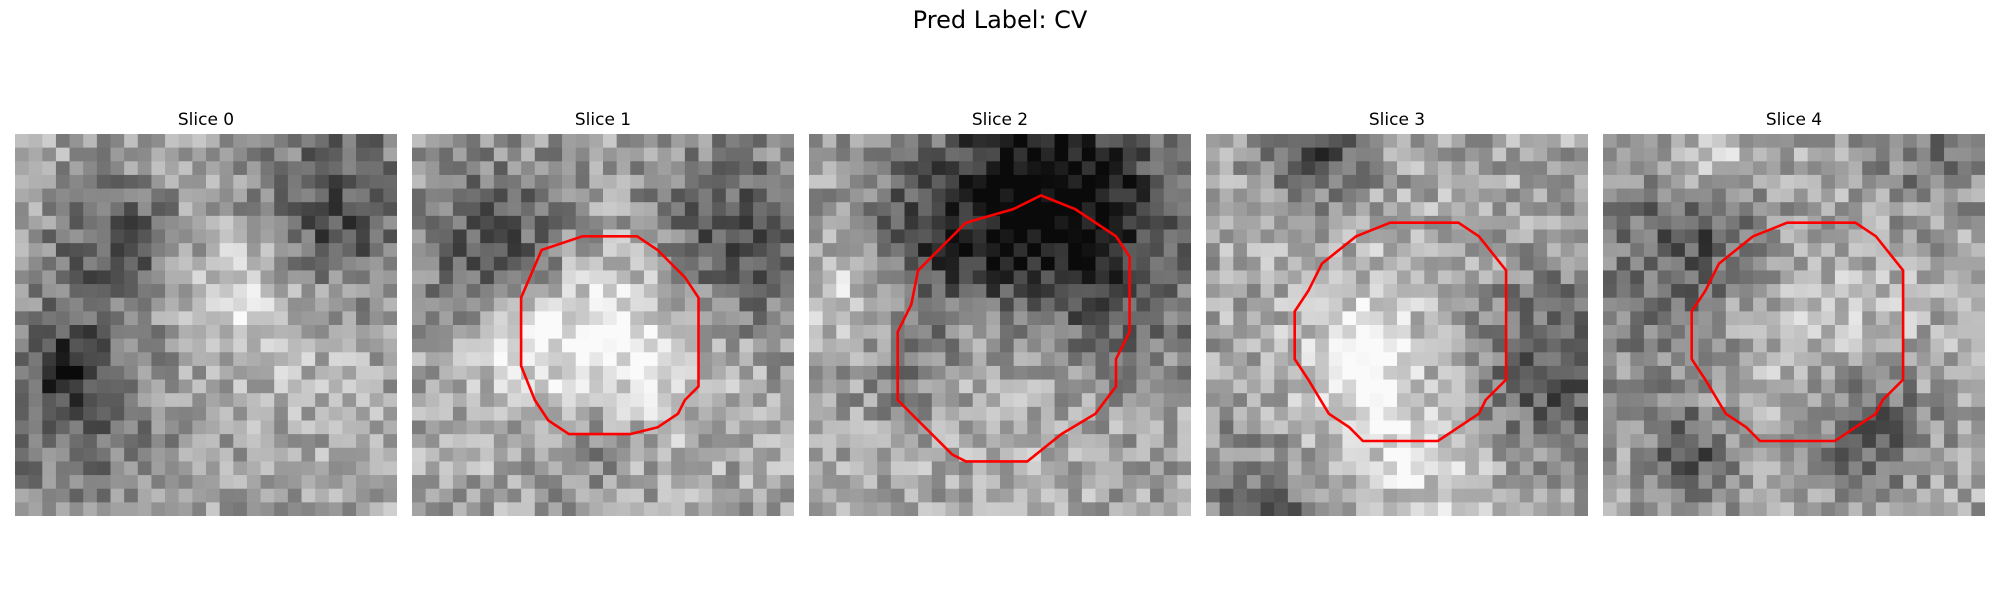  Describe the element at coordinates (1397, 120) in the screenshot. I see `slice-title-3: Slice 3` at that location.